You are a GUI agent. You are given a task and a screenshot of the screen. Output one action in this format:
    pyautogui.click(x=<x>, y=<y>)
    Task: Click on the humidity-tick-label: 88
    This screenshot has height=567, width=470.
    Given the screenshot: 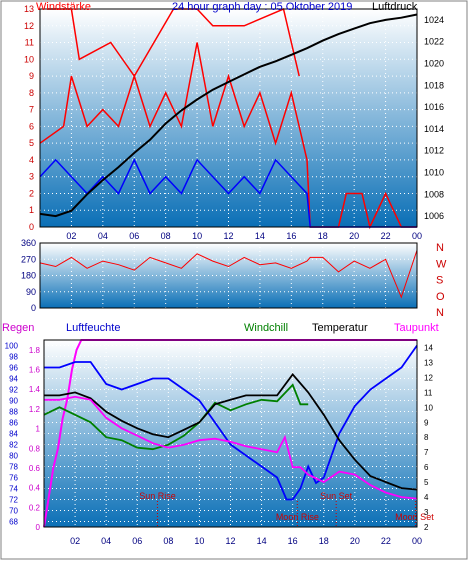 What is the action you would take?
    pyautogui.click(x=13, y=412)
    